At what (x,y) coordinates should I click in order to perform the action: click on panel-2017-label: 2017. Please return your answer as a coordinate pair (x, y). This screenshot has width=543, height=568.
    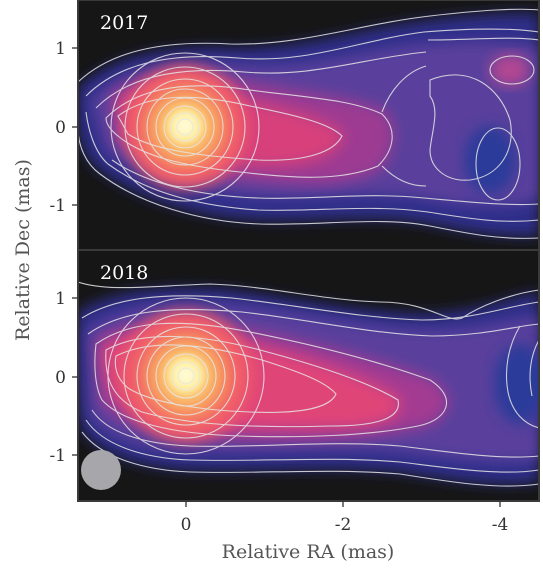
    Looking at the image, I should click on (124, 23).